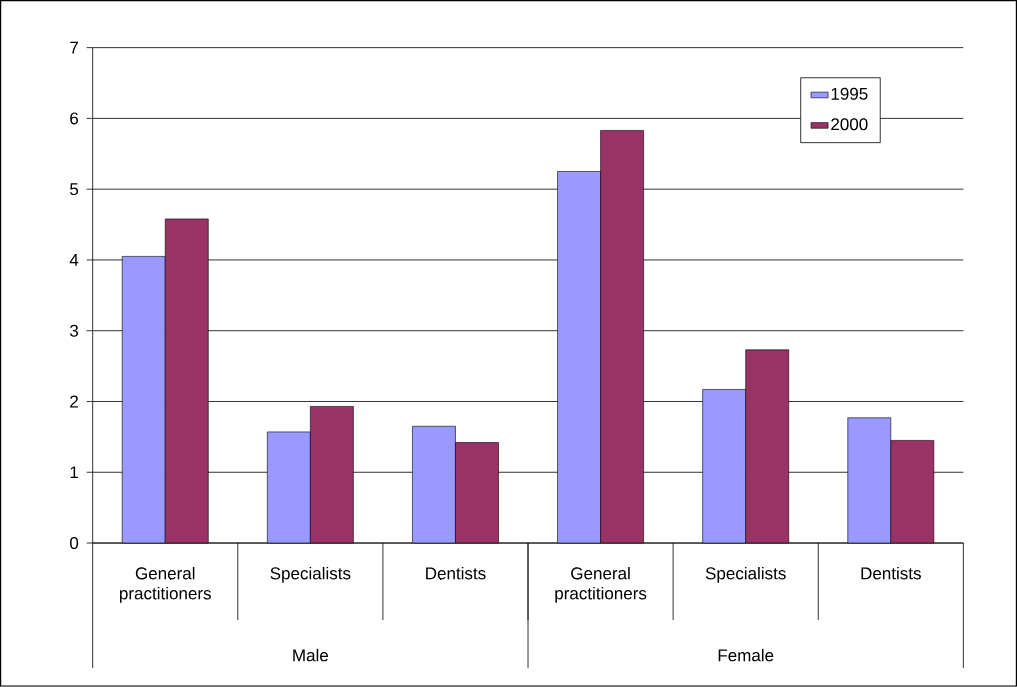 The height and width of the screenshot is (687, 1017). Describe the element at coordinates (74, 543) in the screenshot. I see `y-tick-label: 0` at that location.